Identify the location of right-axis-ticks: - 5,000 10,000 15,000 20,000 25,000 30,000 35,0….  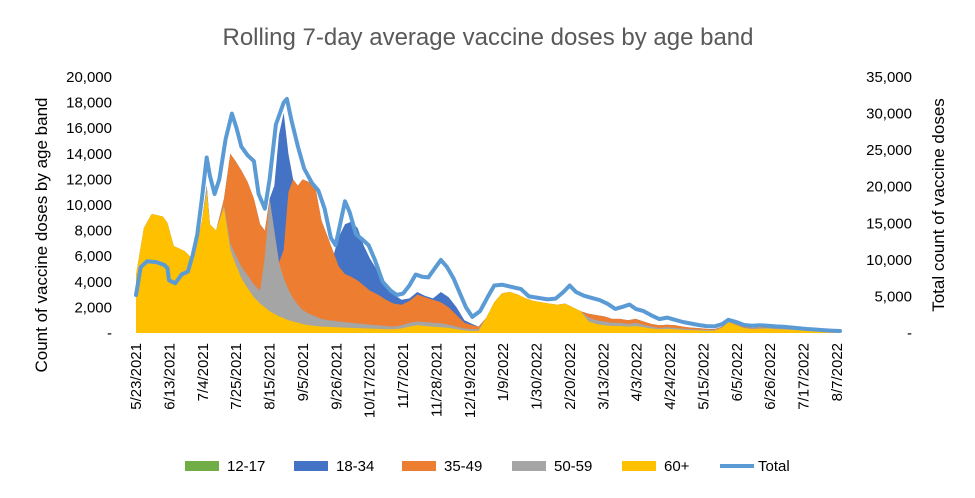
(889, 205).